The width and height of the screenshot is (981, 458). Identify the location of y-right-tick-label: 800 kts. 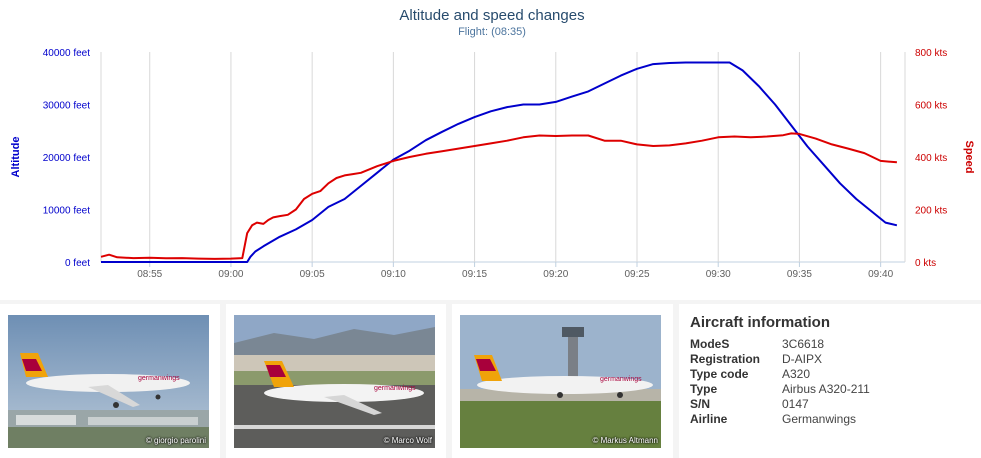
(931, 53).